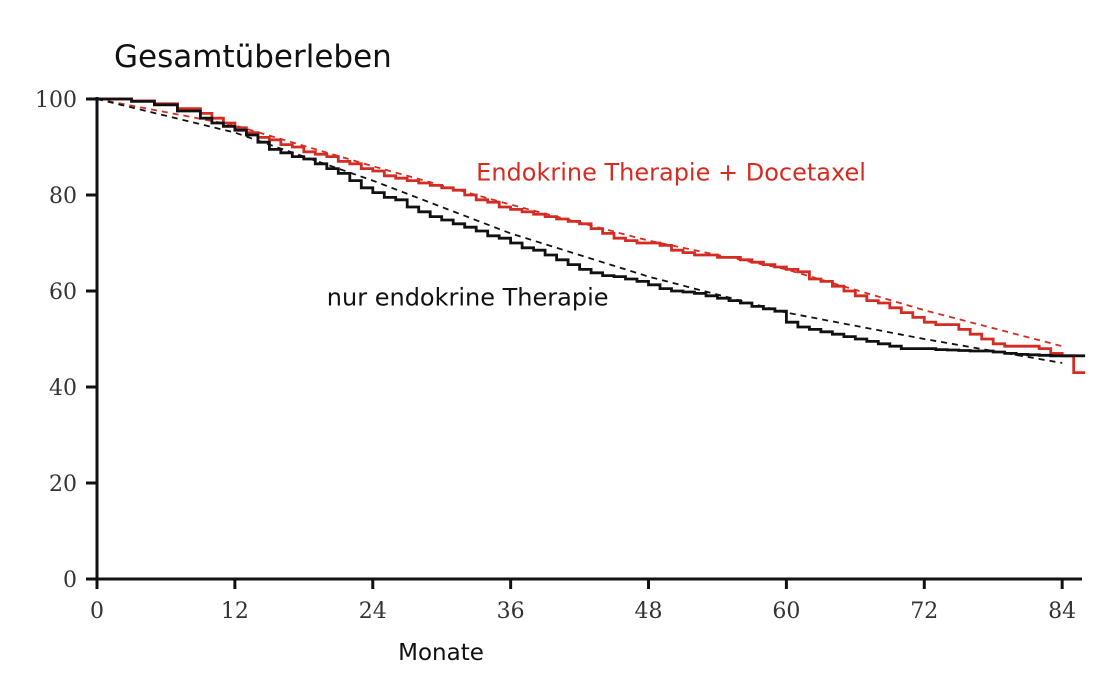  Describe the element at coordinates (235, 611) in the screenshot. I see `x-tick-label: 12` at that location.